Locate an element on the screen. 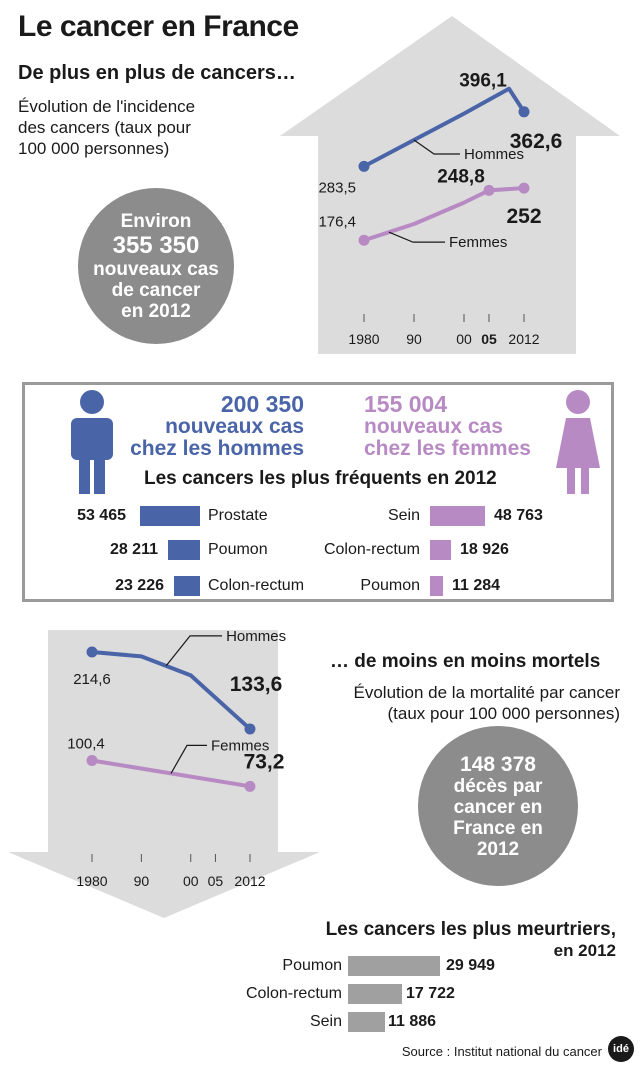 The image size is (640, 1066). women-bar-value: 18 926 is located at coordinates (484, 549).